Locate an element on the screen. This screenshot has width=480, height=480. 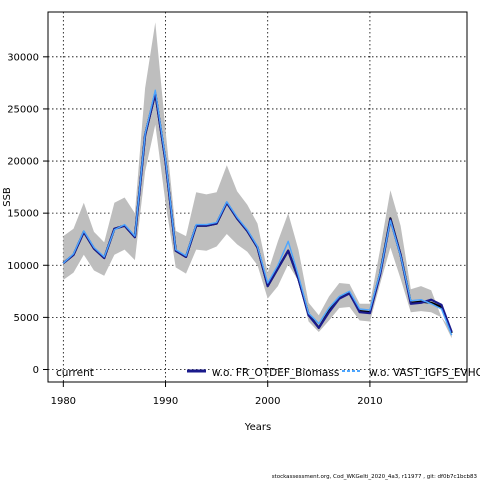
y-axis: 0 5000 10000 15000 20000 25000 30000 is located at coordinates (27, 214).